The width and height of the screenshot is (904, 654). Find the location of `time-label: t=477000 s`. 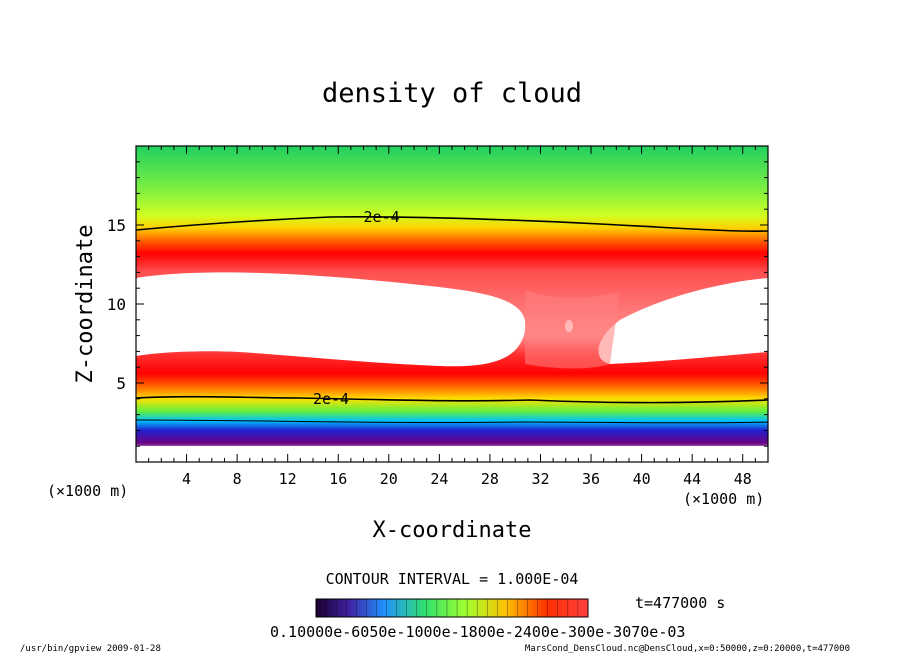

time-label: t=477000 s is located at coordinates (680, 603).